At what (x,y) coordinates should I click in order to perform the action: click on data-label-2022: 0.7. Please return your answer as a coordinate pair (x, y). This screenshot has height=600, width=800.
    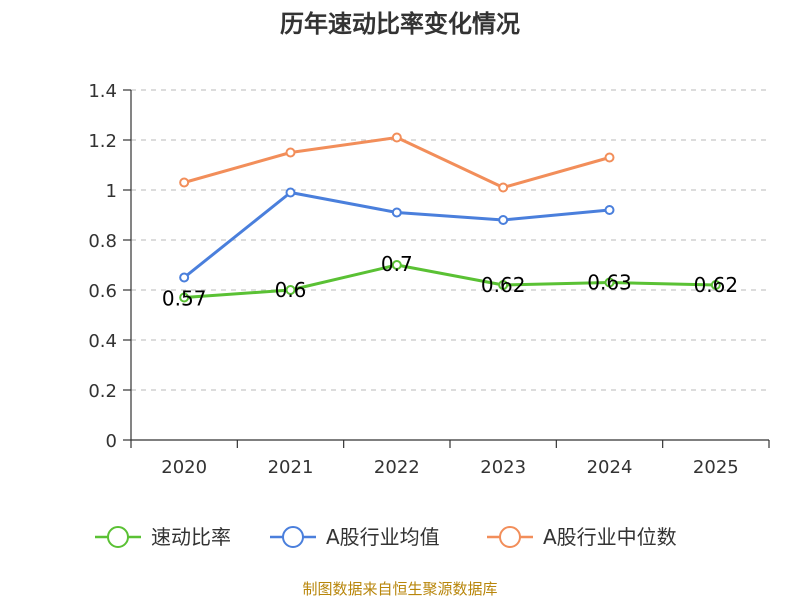
    Looking at the image, I should click on (397, 264).